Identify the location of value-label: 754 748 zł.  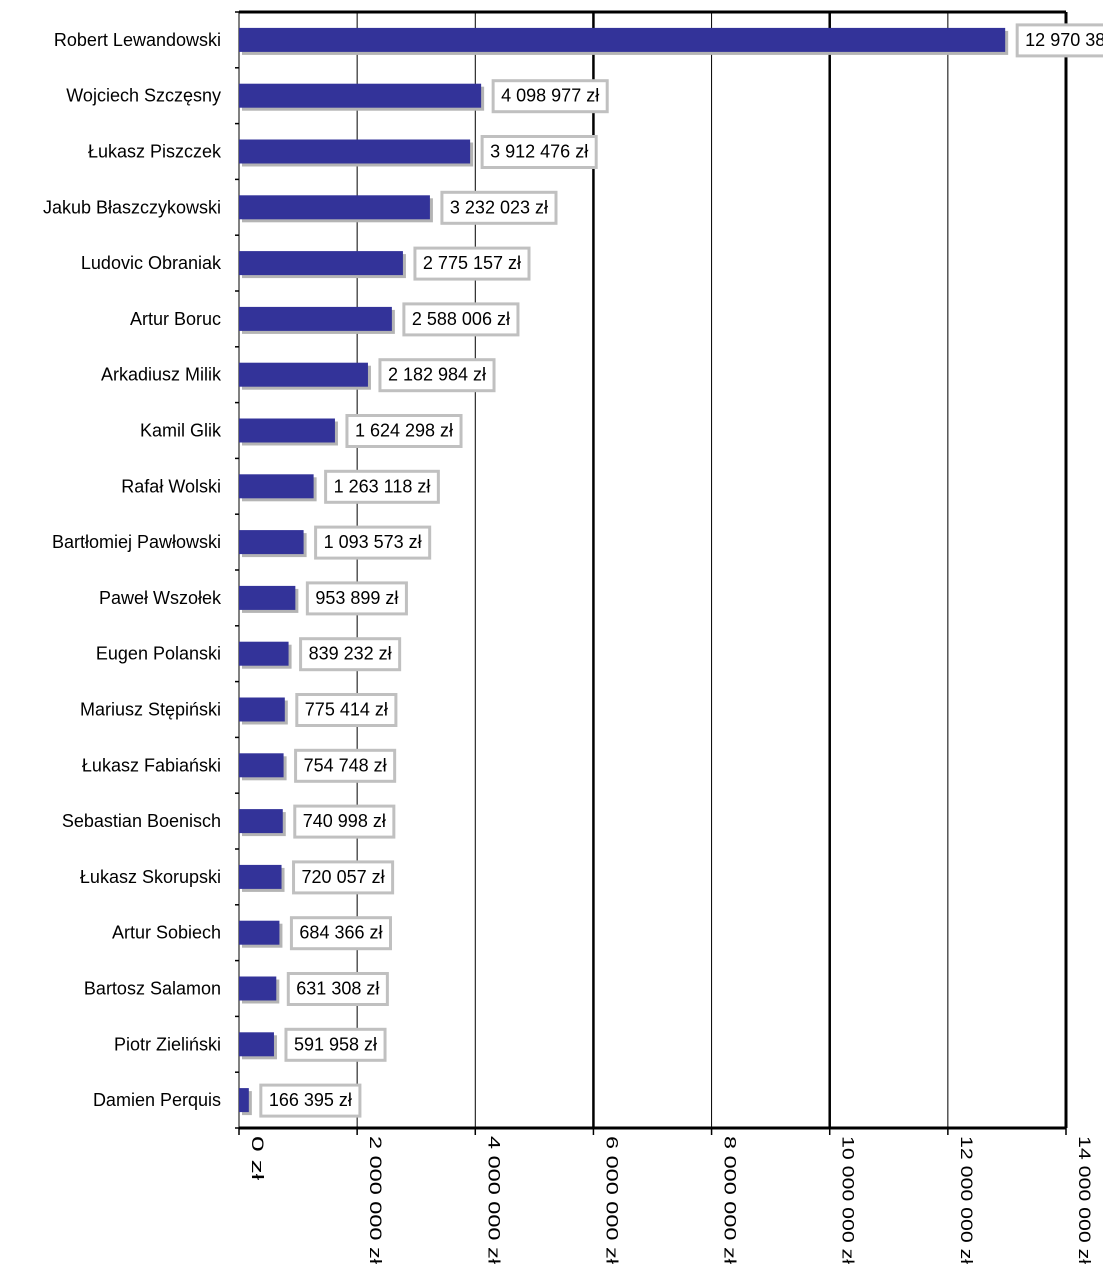
(345, 765).